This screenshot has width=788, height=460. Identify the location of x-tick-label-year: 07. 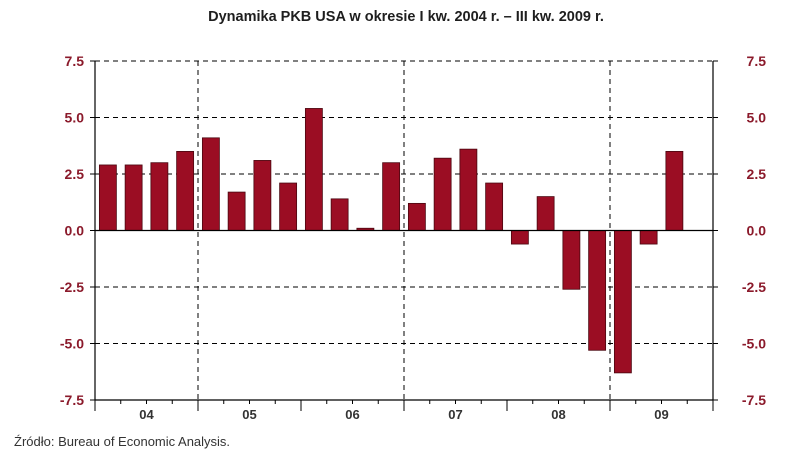
(455, 414).